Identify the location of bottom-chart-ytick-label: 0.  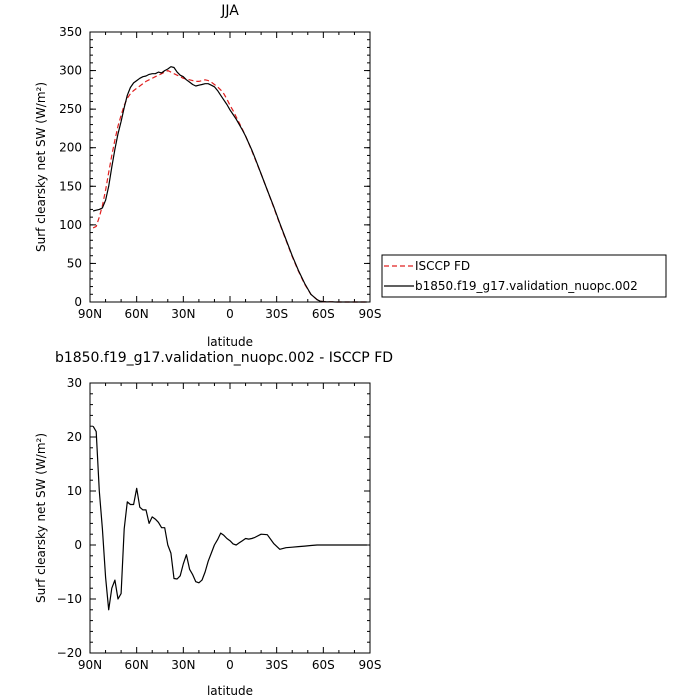
(78, 545).